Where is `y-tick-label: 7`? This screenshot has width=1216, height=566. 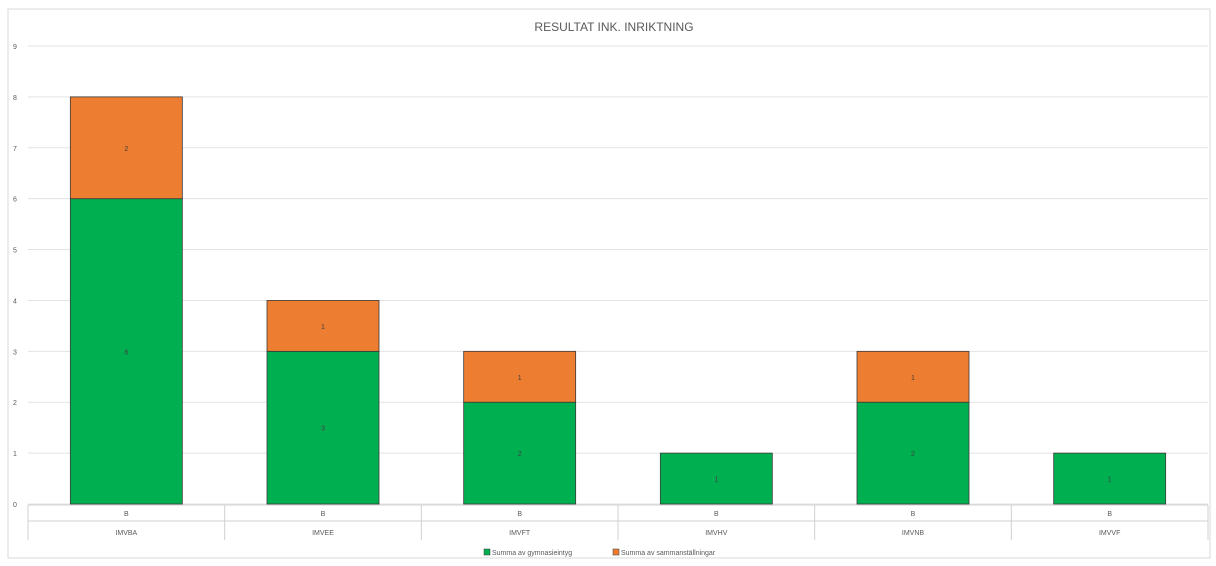
y-tick-label: 7 is located at coordinates (15, 149).